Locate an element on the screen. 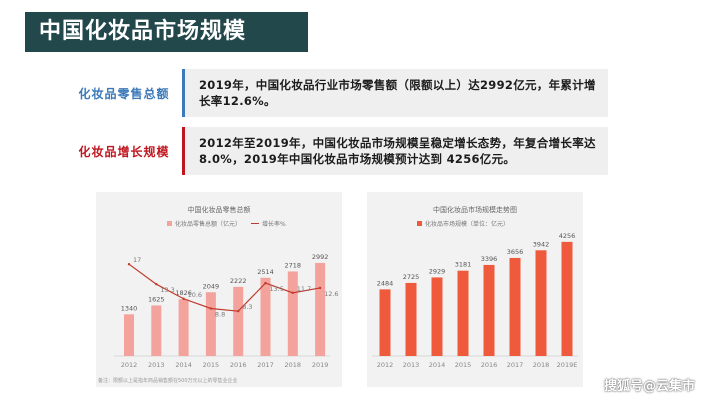 Image resolution: width=711 pixels, height=400 pixels. legend-label: 化妆品零售总额（亿元） is located at coordinates (208, 224).